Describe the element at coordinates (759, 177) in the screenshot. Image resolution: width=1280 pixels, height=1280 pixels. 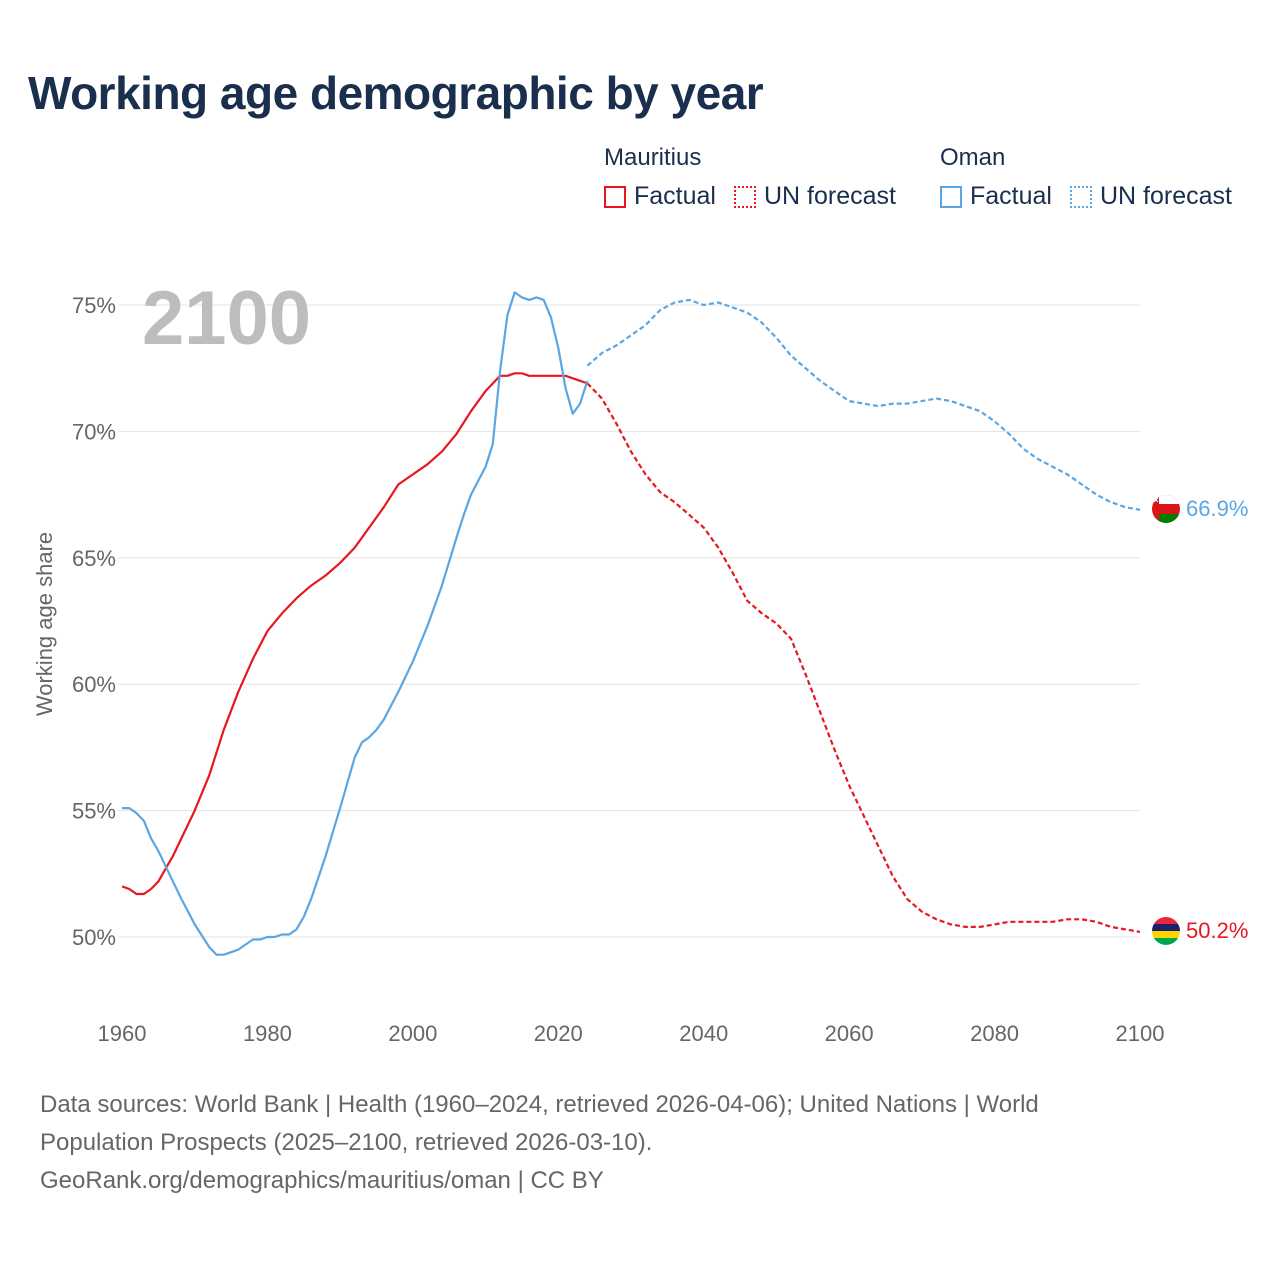
I see `legend-mauritius: Mauritius Factual UN forecast` at that location.